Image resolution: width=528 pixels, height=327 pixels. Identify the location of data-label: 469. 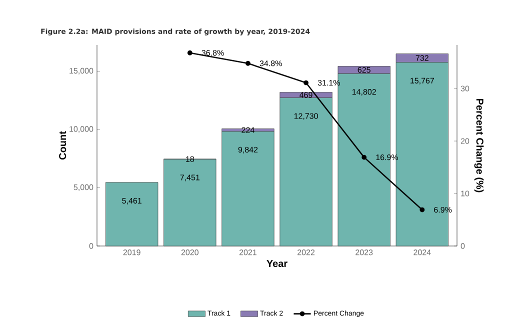
(306, 95).